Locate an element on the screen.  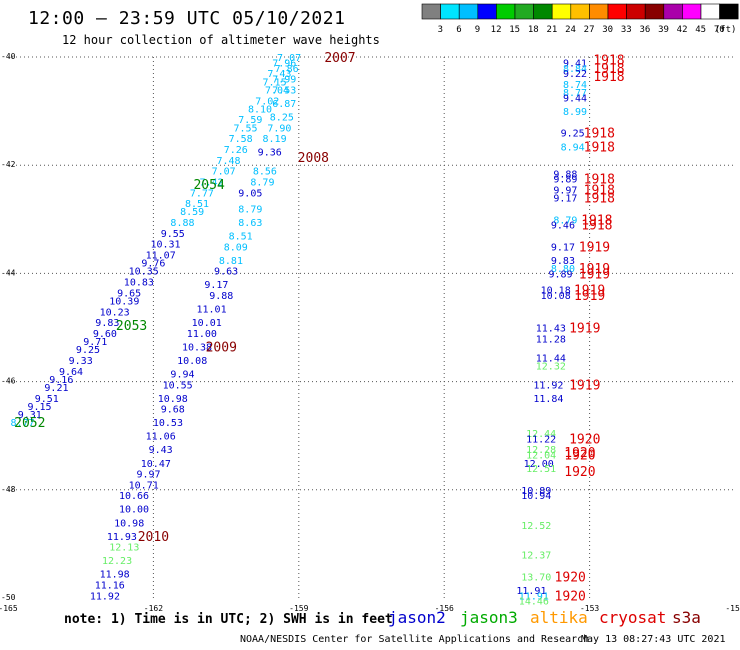
swh-observation: 7.96 is located at coordinates (284, 63).